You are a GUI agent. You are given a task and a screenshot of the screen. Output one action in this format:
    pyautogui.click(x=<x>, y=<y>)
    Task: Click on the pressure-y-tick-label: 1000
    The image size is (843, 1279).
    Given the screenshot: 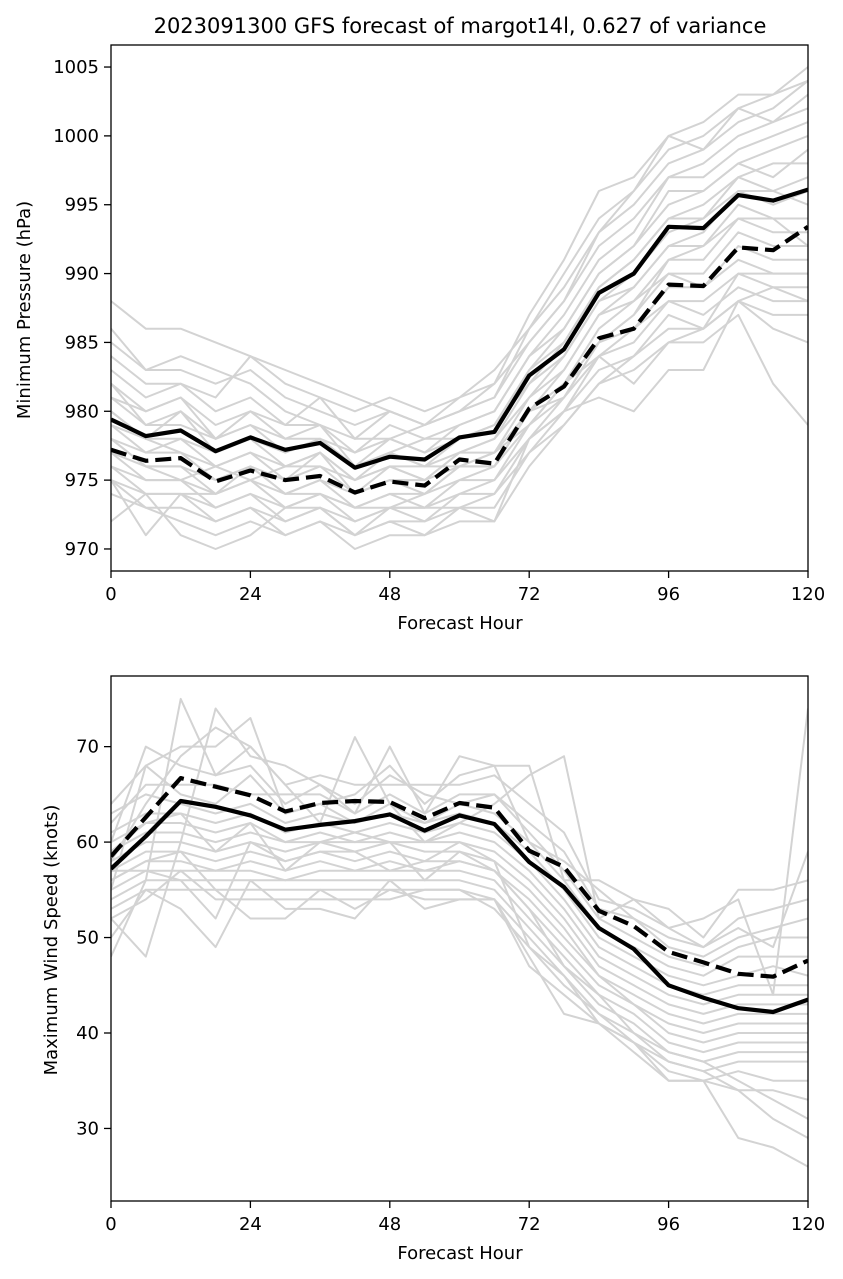 What is the action you would take?
    pyautogui.click(x=76, y=136)
    